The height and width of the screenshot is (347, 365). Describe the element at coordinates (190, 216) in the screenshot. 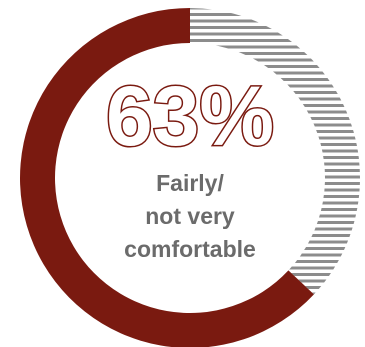

I see `center-label-line-2: not very` at that location.